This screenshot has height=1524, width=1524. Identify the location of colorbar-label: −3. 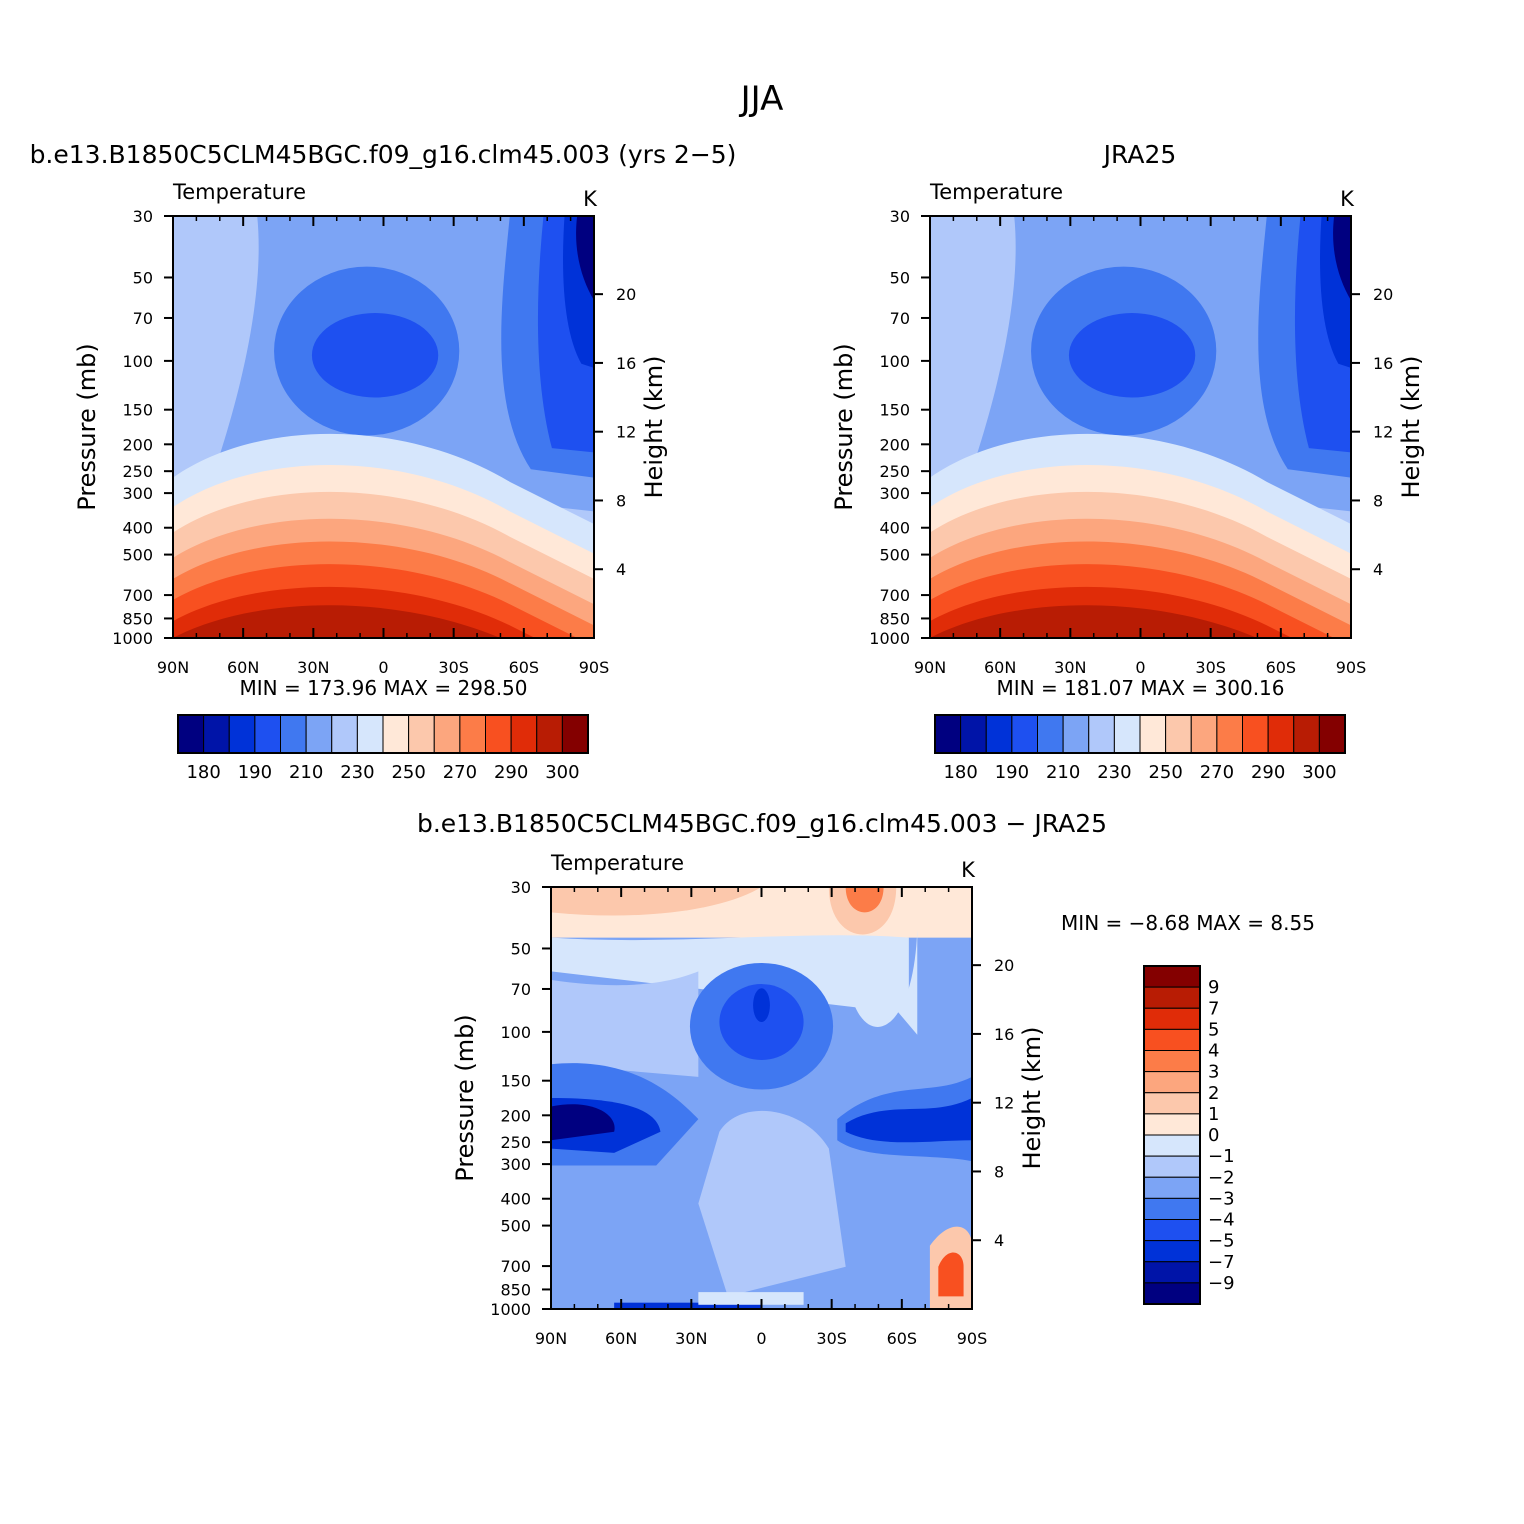
(1221, 1198).